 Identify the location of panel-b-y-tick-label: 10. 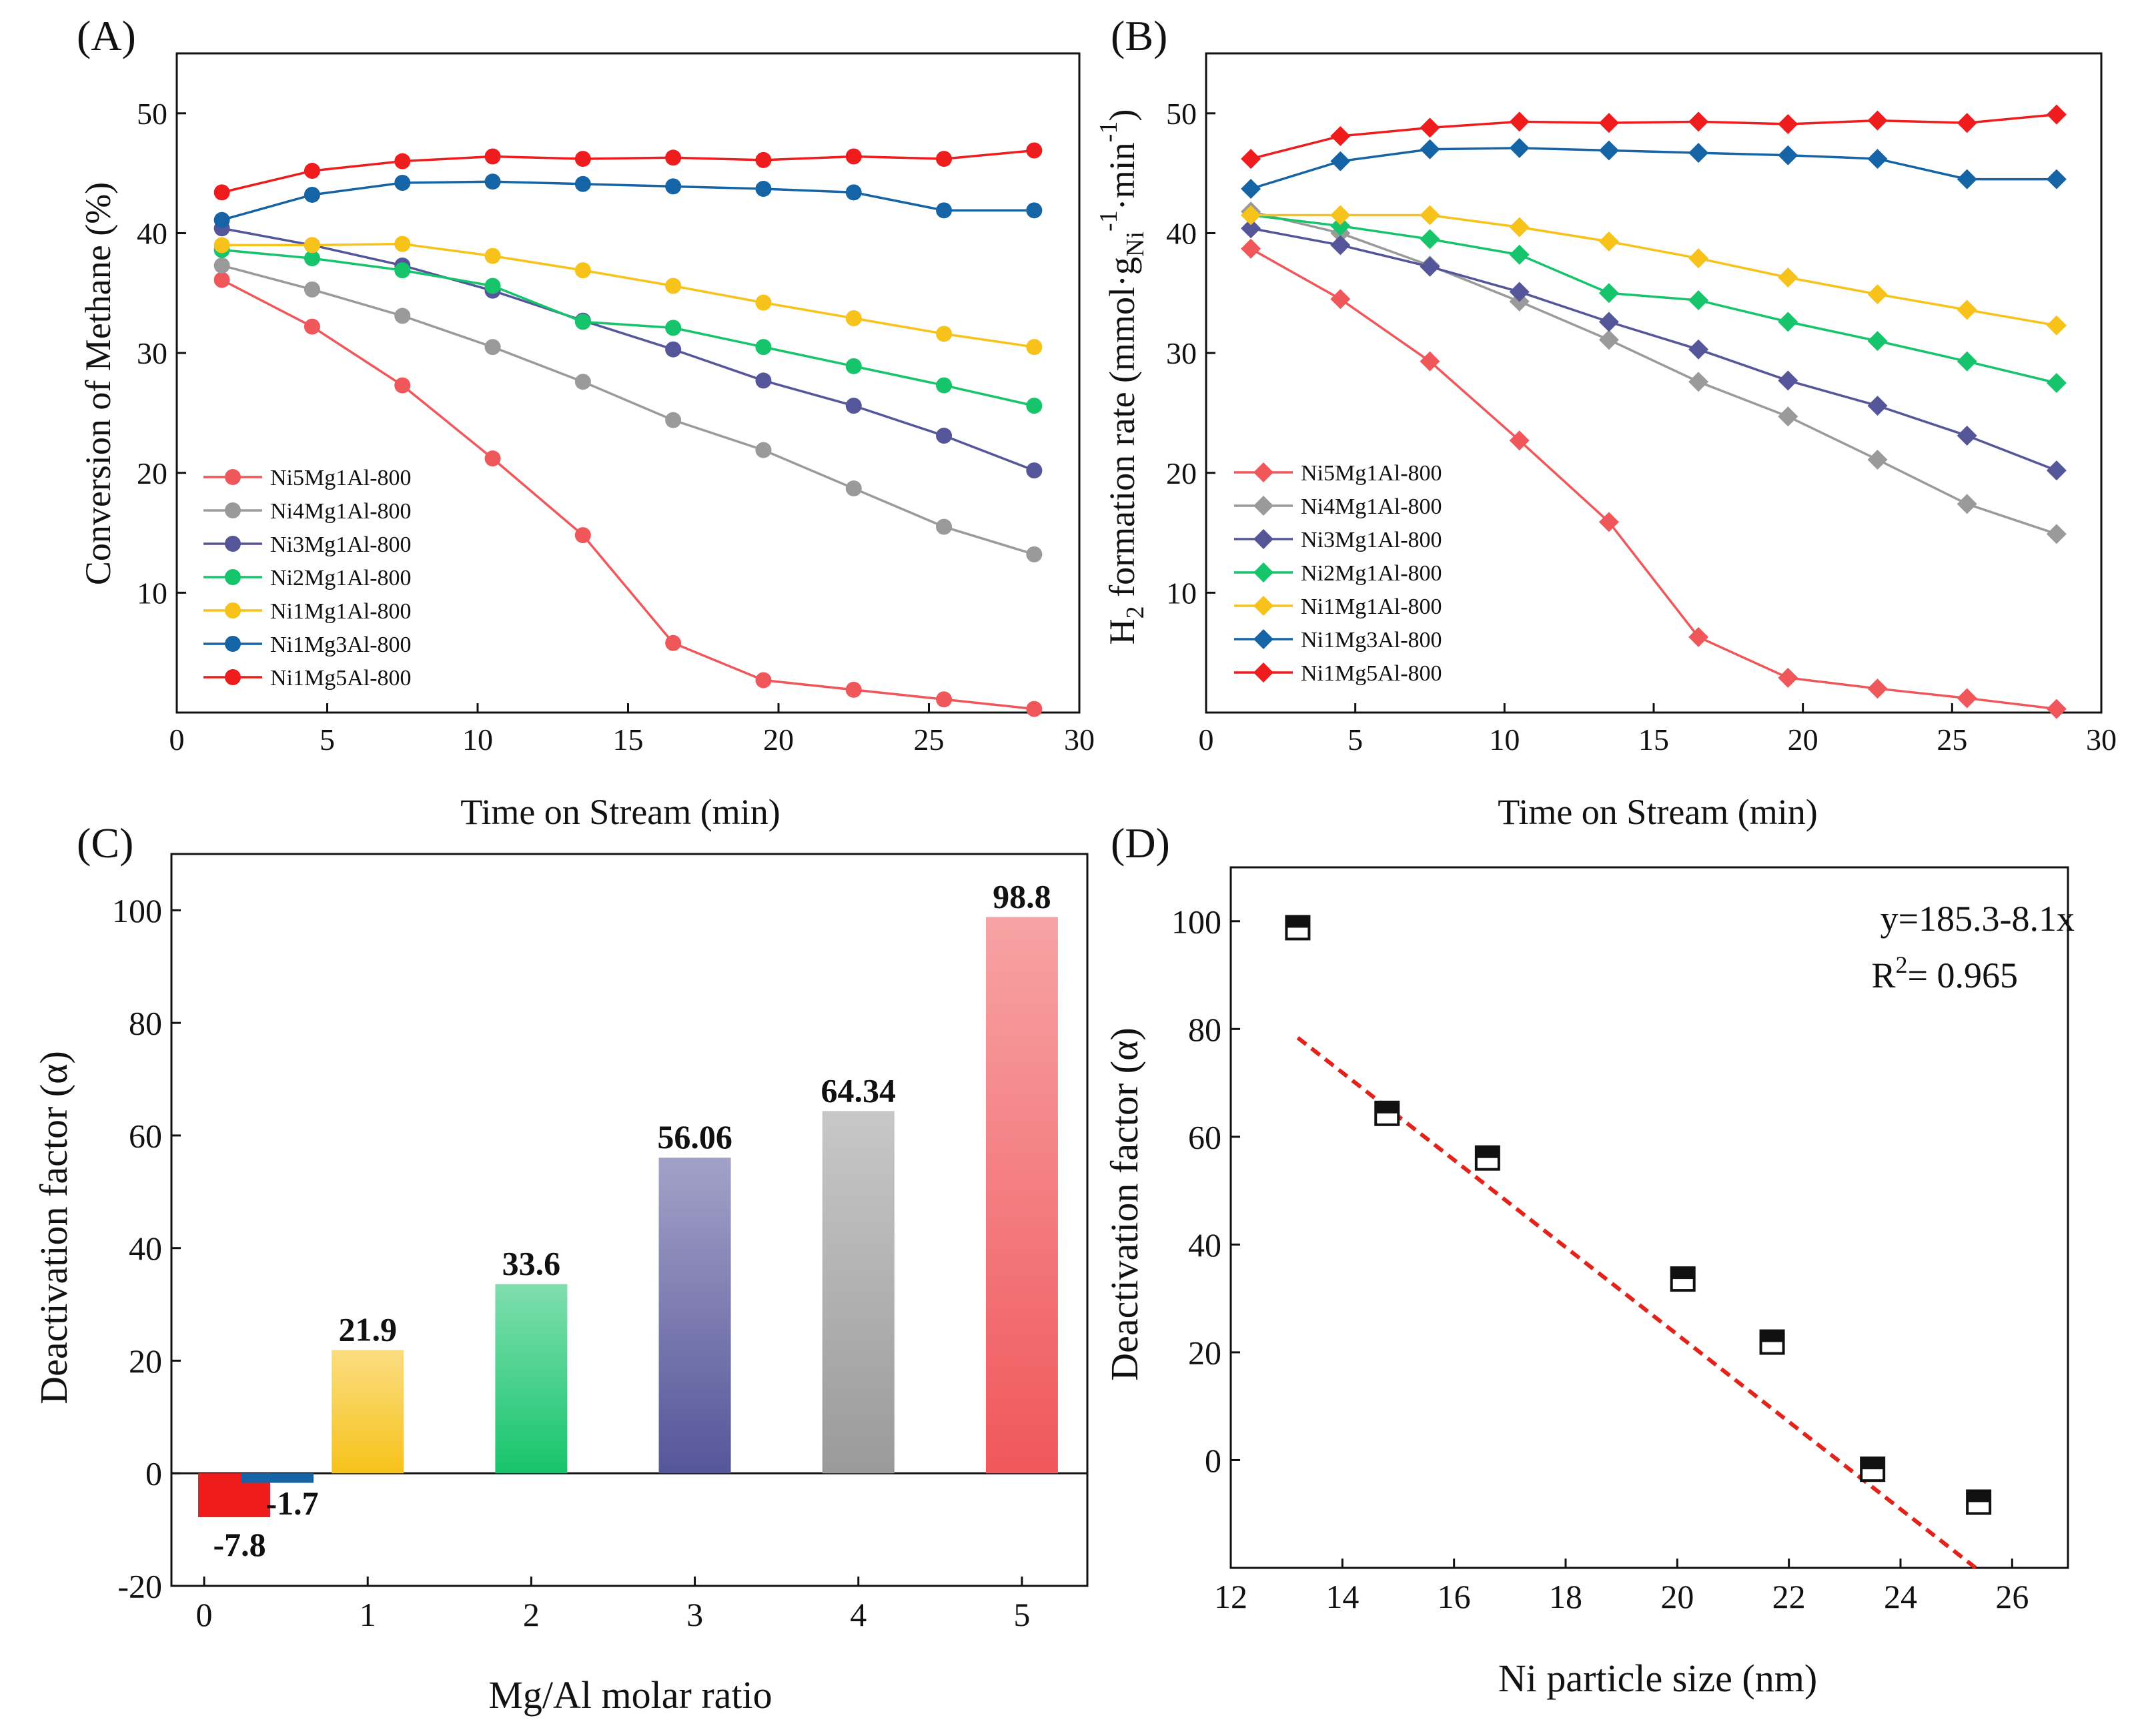
(1182, 593).